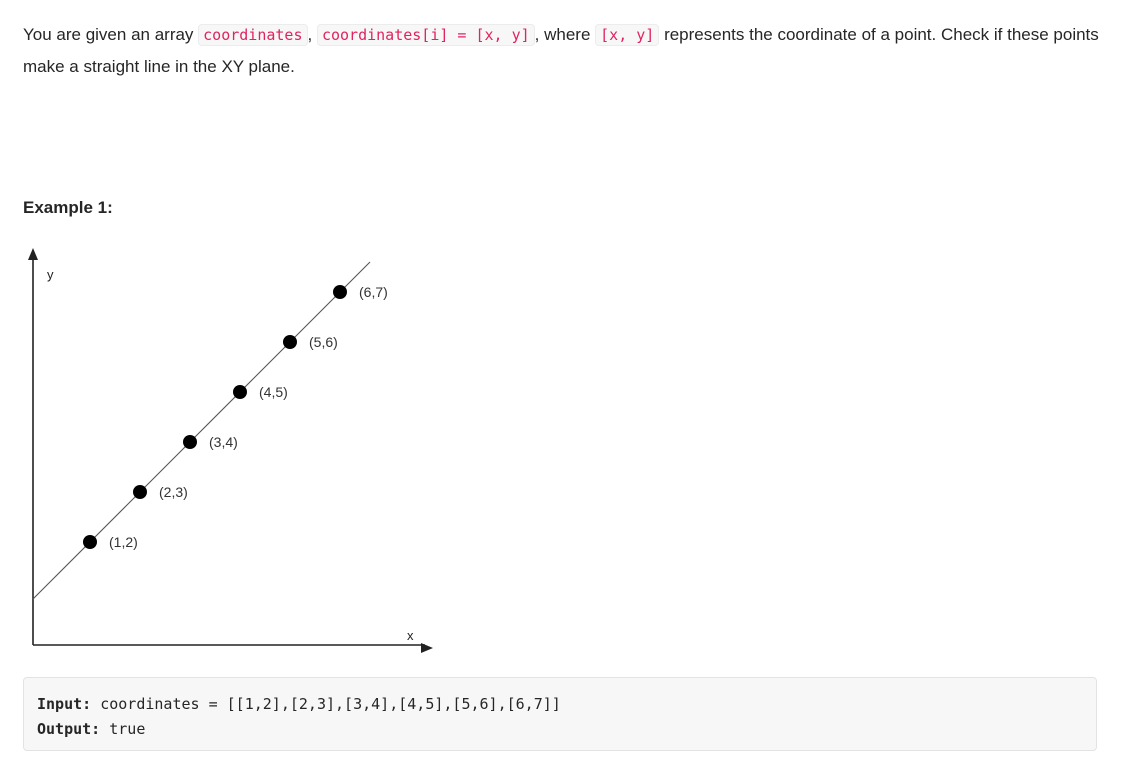  What do you see at coordinates (235, 417) in the screenshot?
I see `points-layer: (1,2) (2,3) (3,4) (4,5) (5,6) (6,7)` at bounding box center [235, 417].